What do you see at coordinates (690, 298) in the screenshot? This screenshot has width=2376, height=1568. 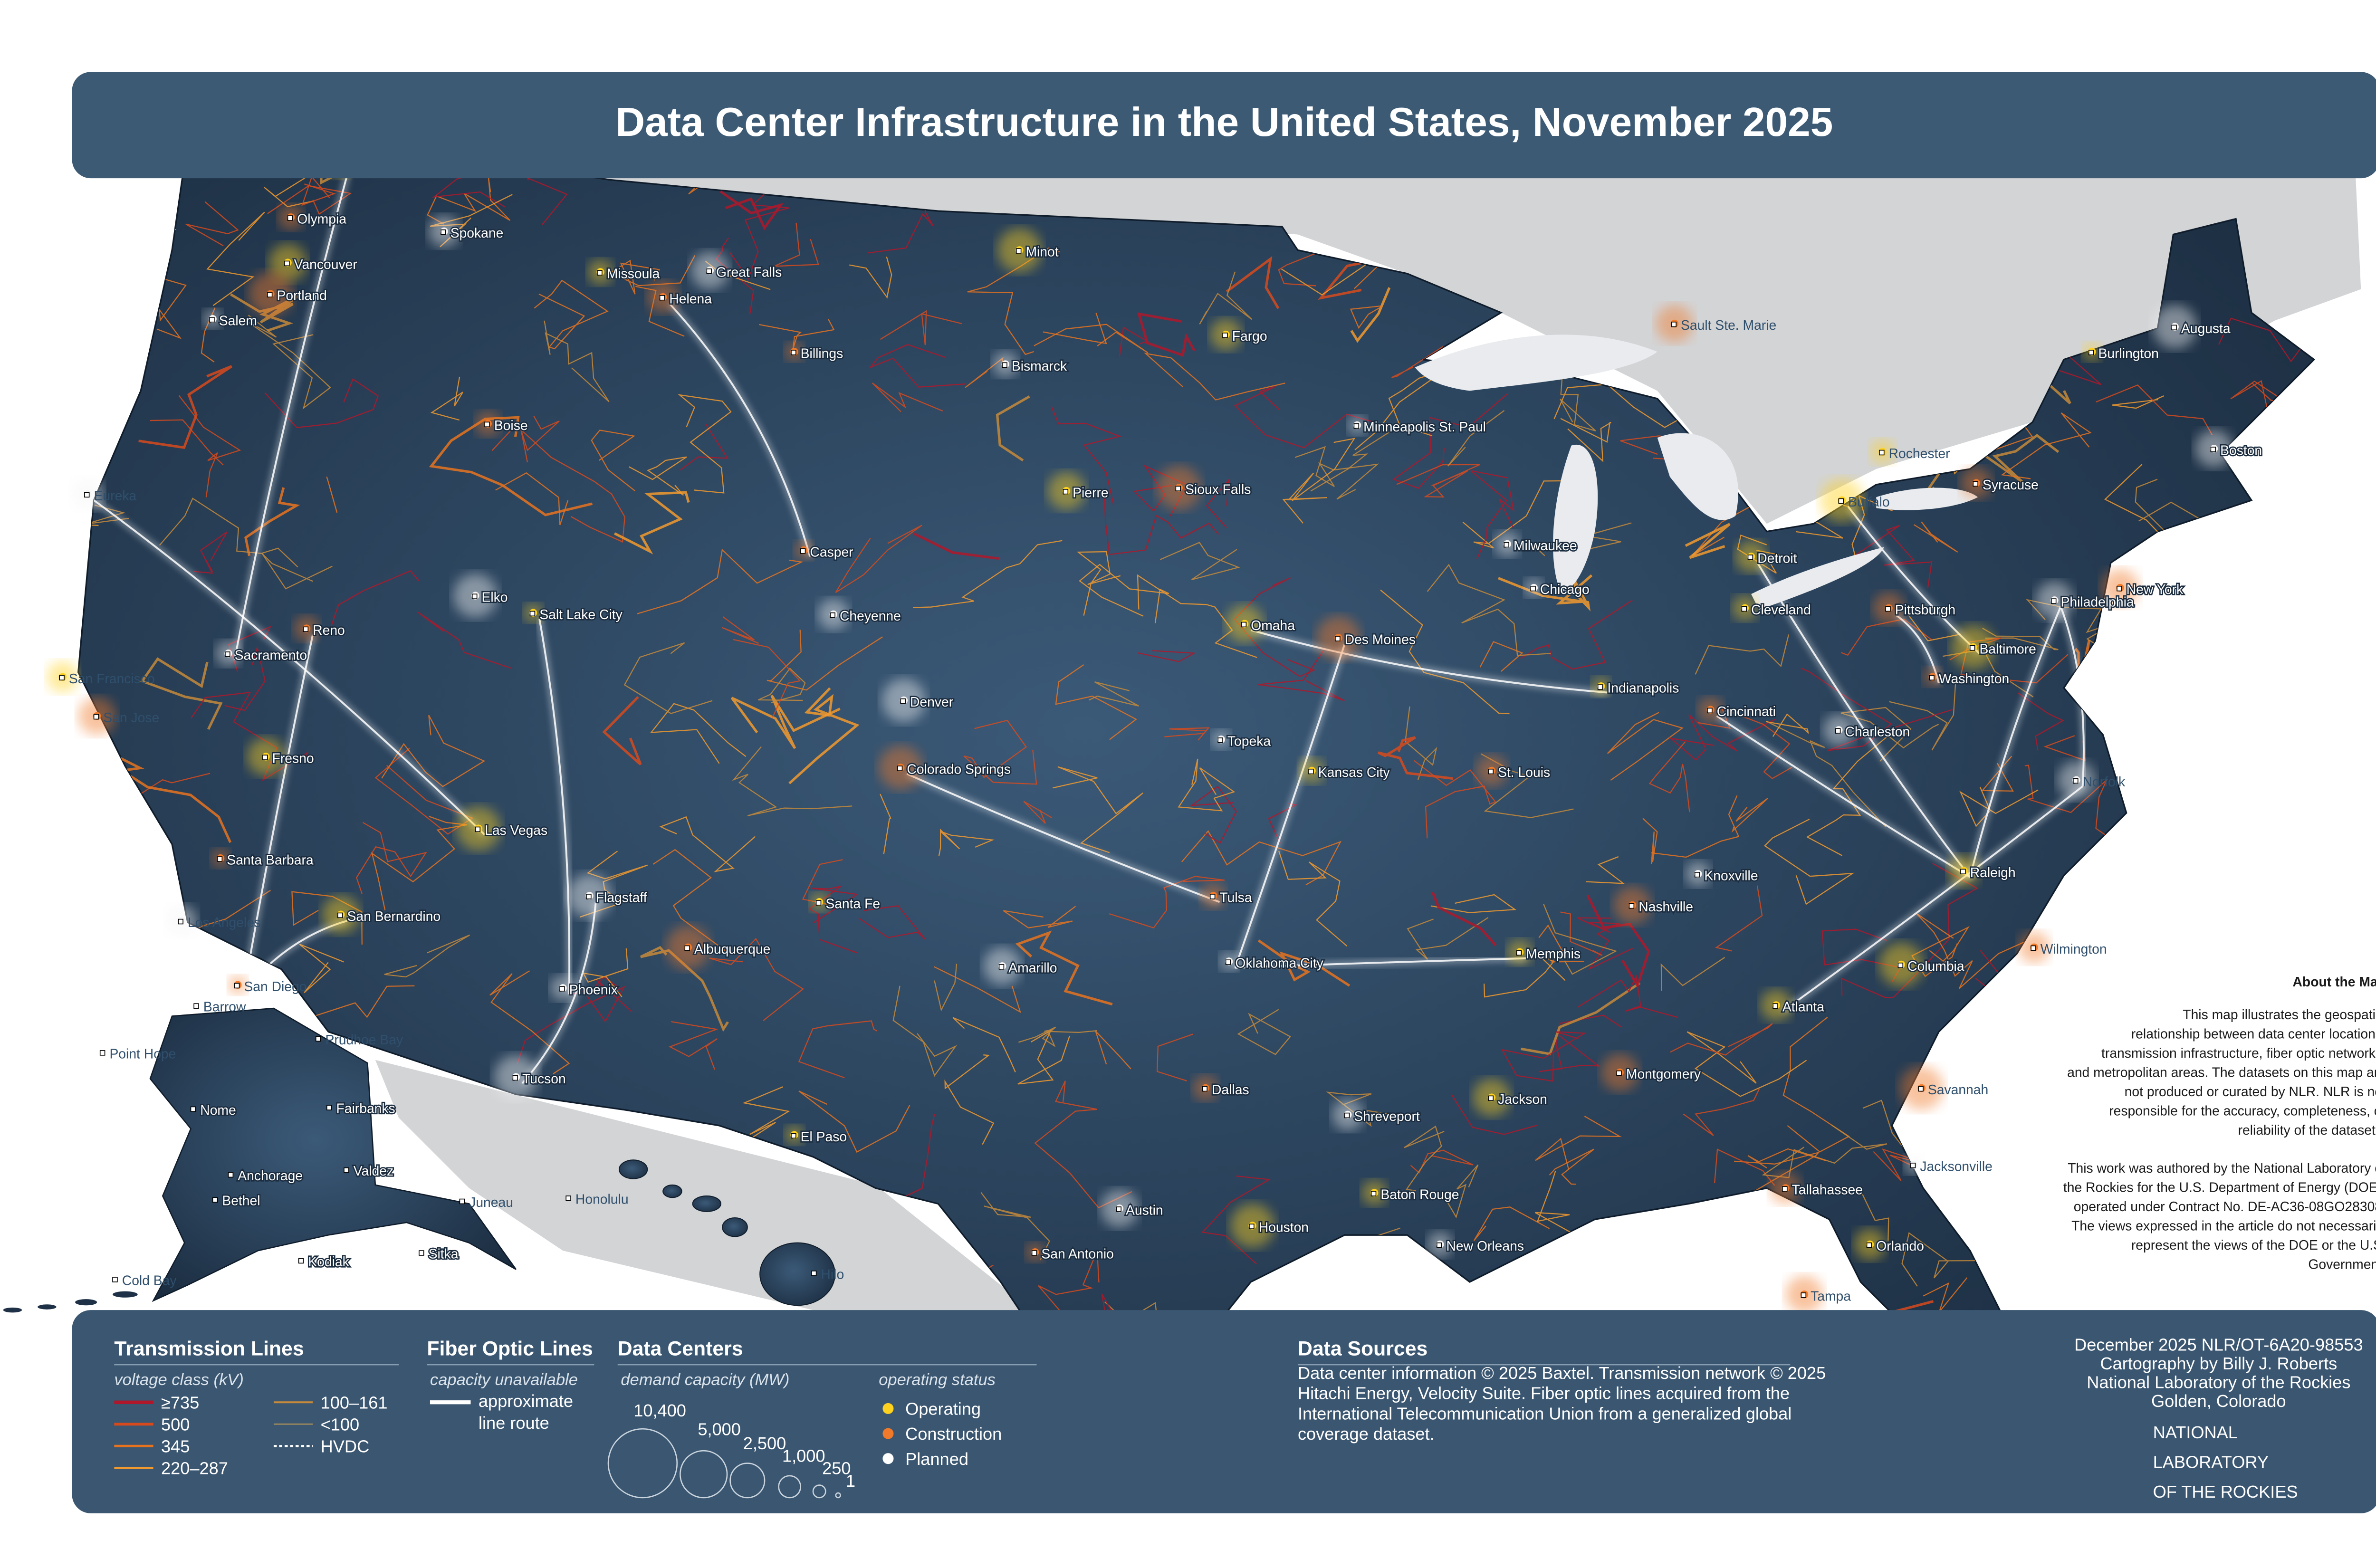 I see `city-label: Helena` at bounding box center [690, 298].